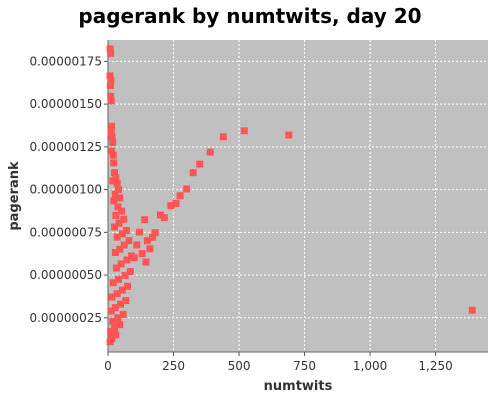 This screenshot has width=500, height=400. What do you see at coordinates (304, 366) in the screenshot?
I see `x-tick-label: 750` at bounding box center [304, 366].